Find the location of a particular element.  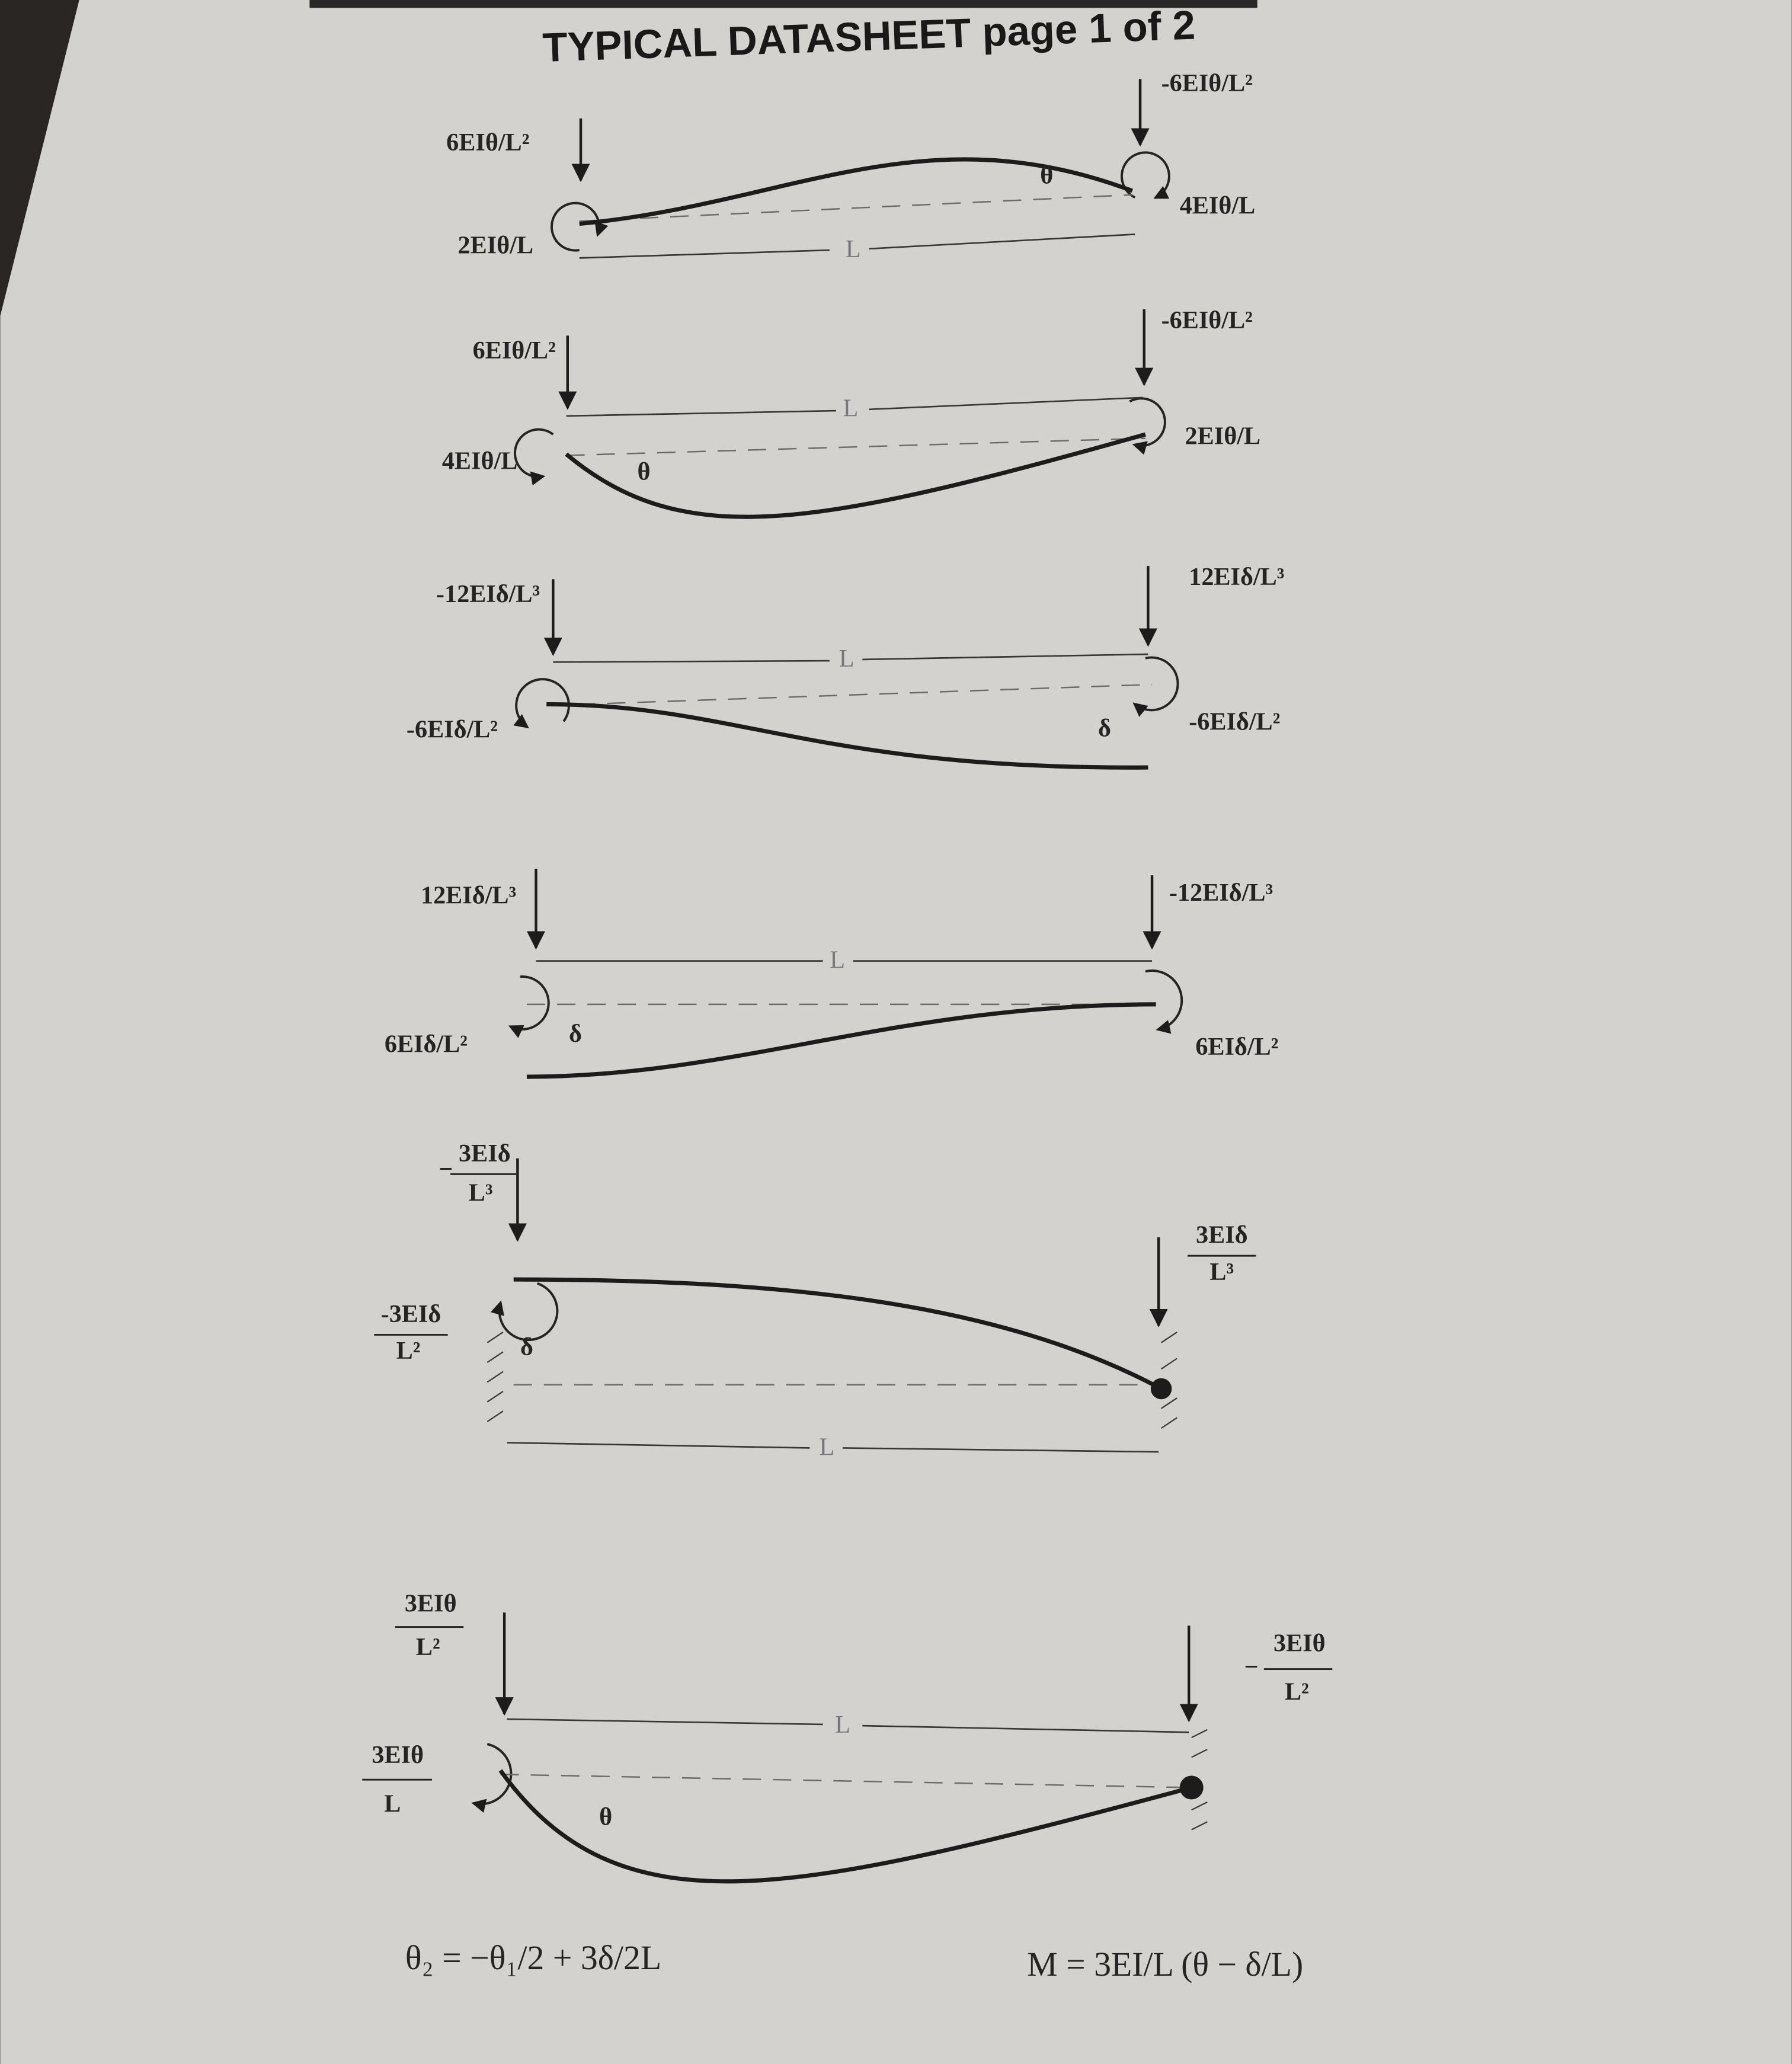

case-6: 3EIθ L² 3EIθ L − 3EIθ L² θ L is located at coordinates (847, 1737).